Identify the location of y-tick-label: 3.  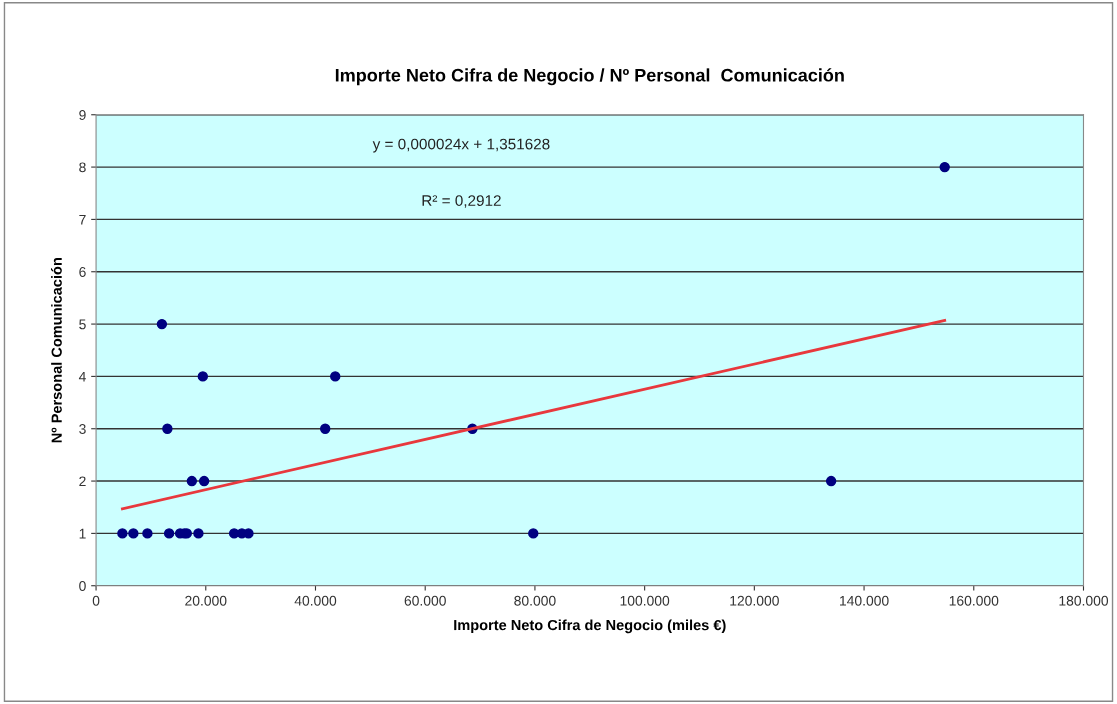
(82, 429).